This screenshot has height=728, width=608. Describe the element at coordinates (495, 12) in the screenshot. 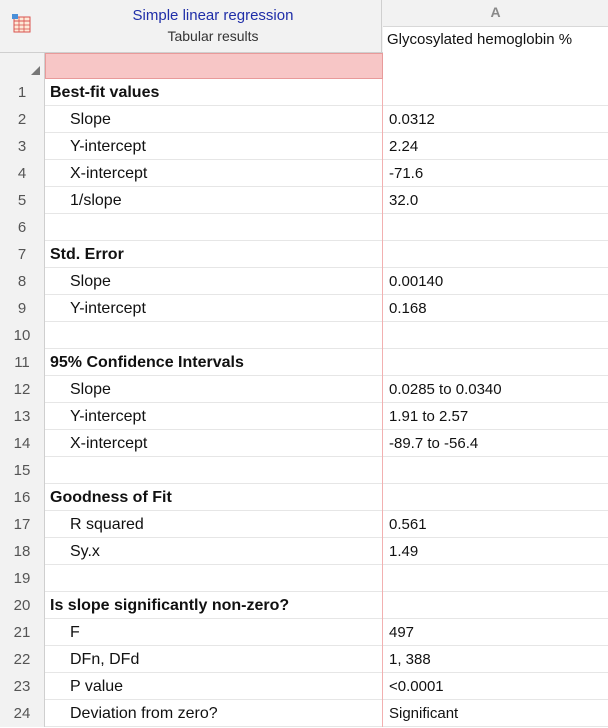

I see `column-letter: A` at that location.